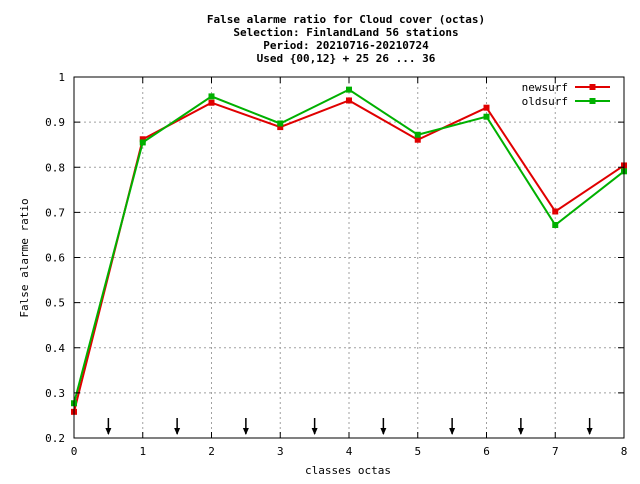 Image resolution: width=640 pixels, height=484 pixels. What do you see at coordinates (345, 32) in the screenshot?
I see `title-line-2: Selection: FinlandLand 56 stations` at bounding box center [345, 32].